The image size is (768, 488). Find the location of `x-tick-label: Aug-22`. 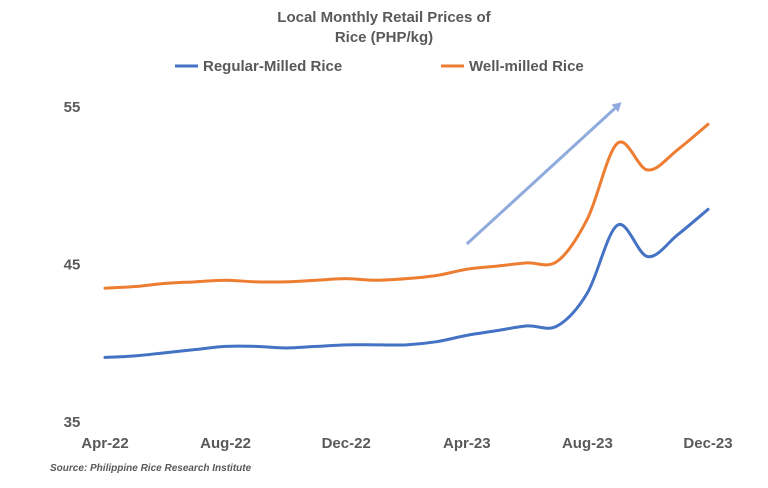

x-tick-label: Aug-22 is located at coordinates (225, 443).